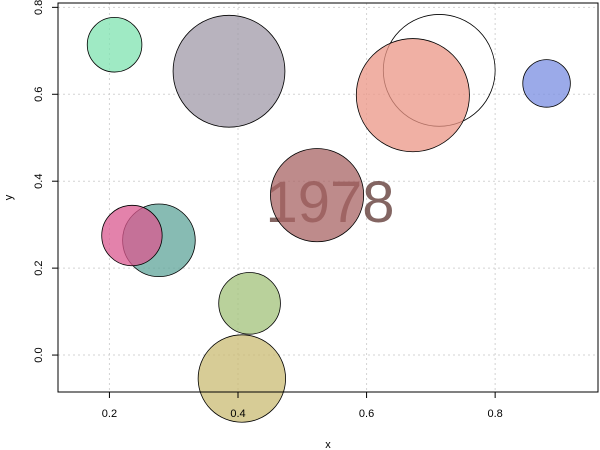  I want to click on x-tick-label-3: 0.8, so click(494, 414).